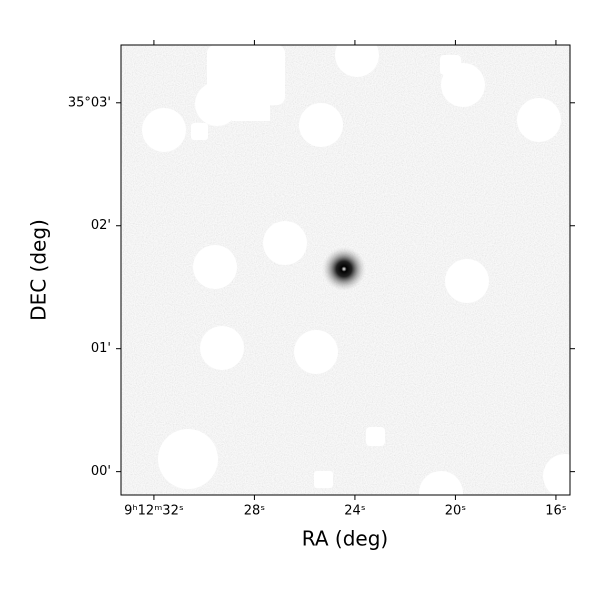 This screenshot has width=600, height=600. What do you see at coordinates (556, 511) in the screenshot?
I see `x-tick-label: 16ˢ` at bounding box center [556, 511].